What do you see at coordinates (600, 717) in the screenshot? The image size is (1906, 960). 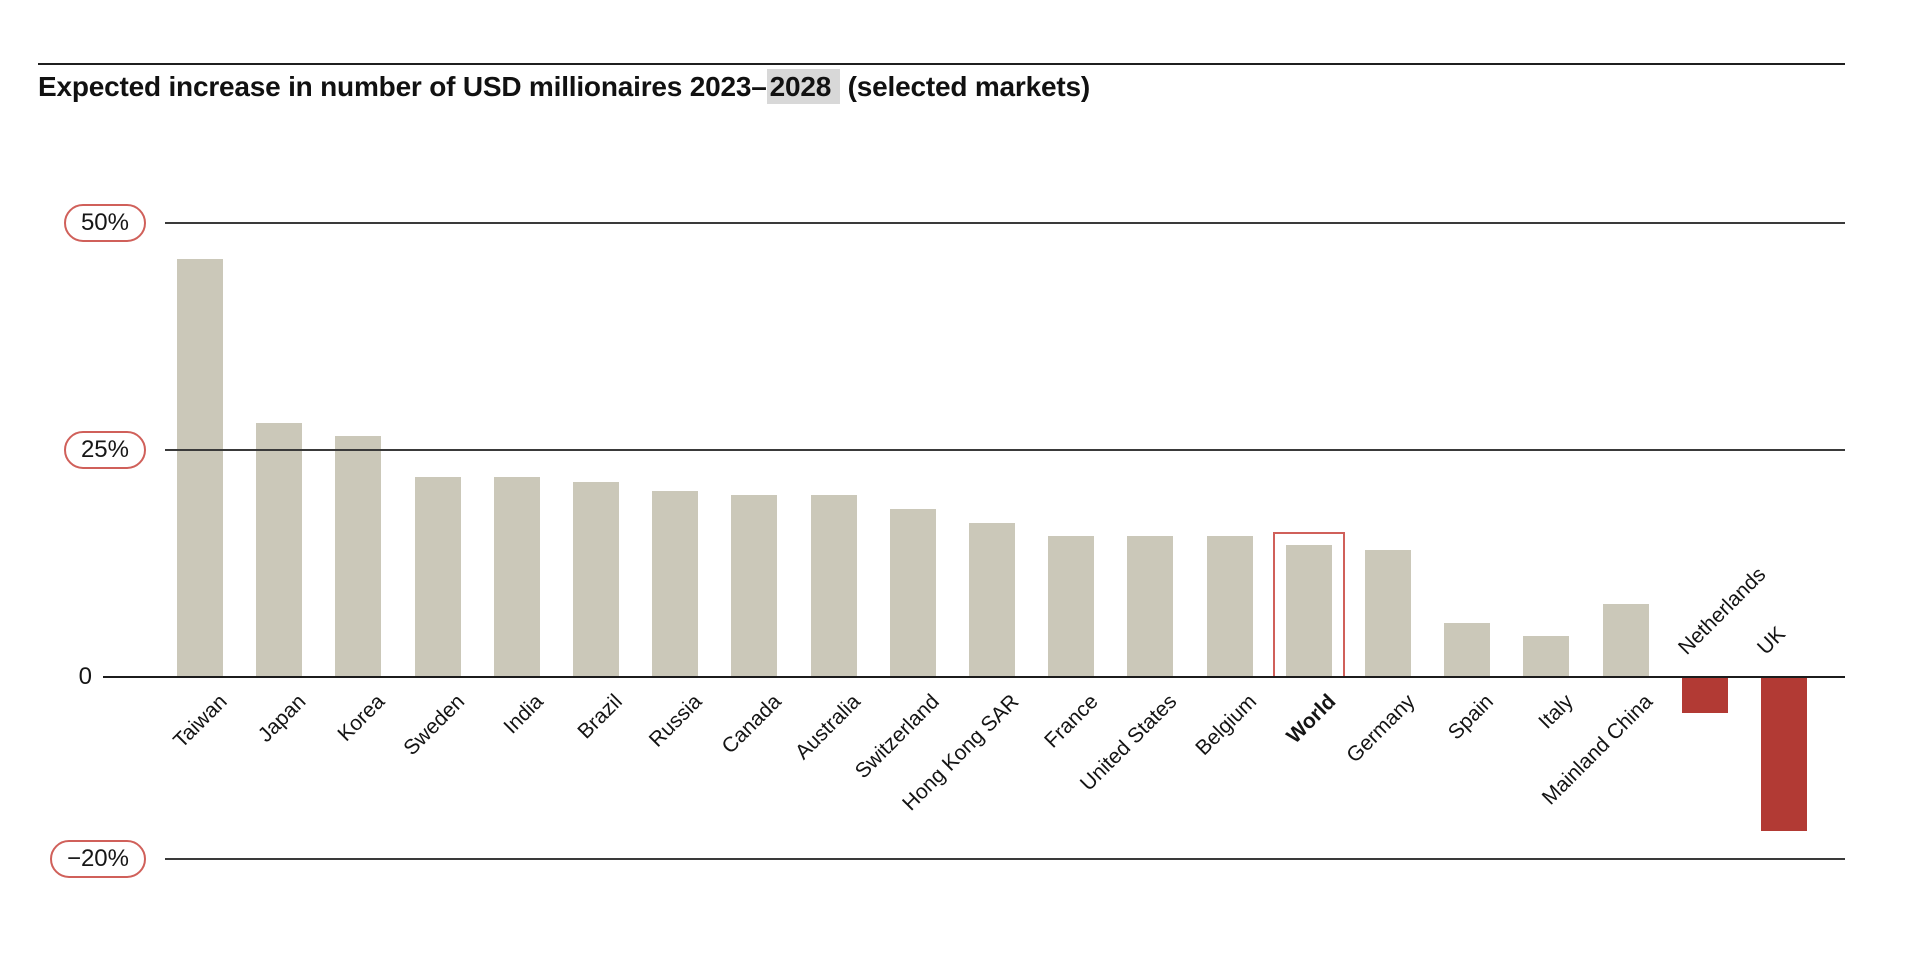 I see `x-label-brazil: Brazil` at bounding box center [600, 717].